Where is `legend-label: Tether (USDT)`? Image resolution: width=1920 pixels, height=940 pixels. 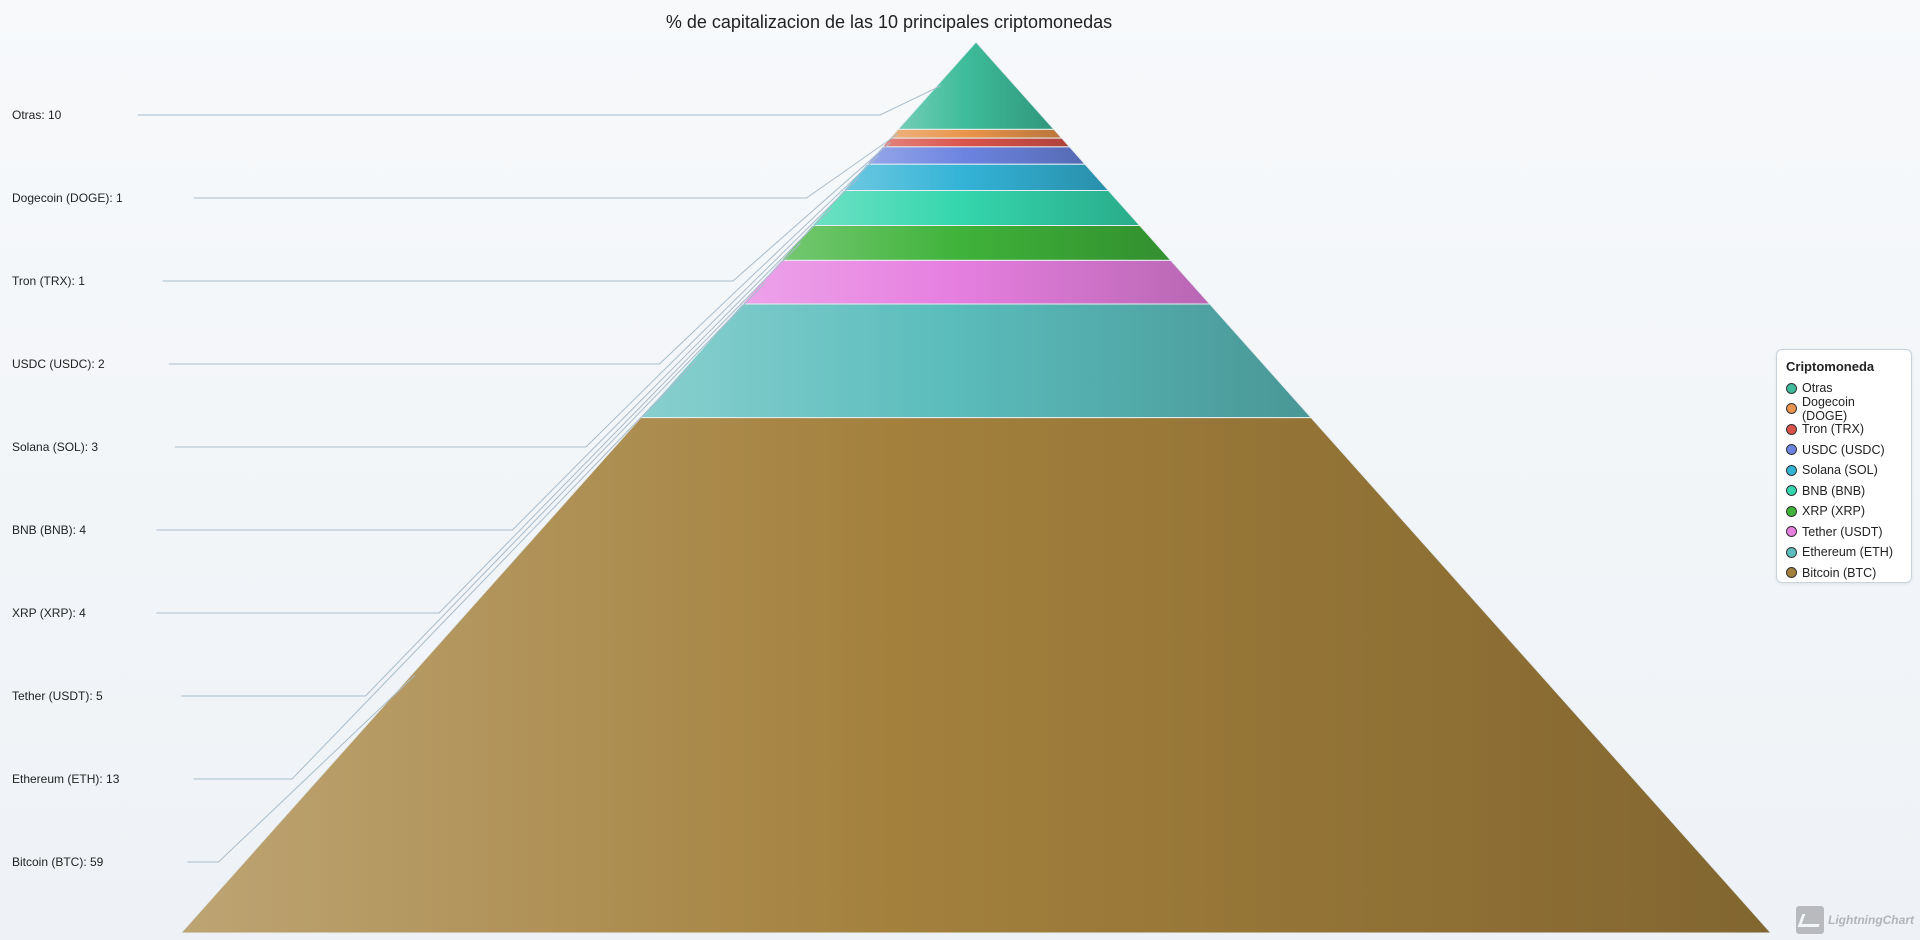 legend-label: Tether (USDT) is located at coordinates (1842, 531).